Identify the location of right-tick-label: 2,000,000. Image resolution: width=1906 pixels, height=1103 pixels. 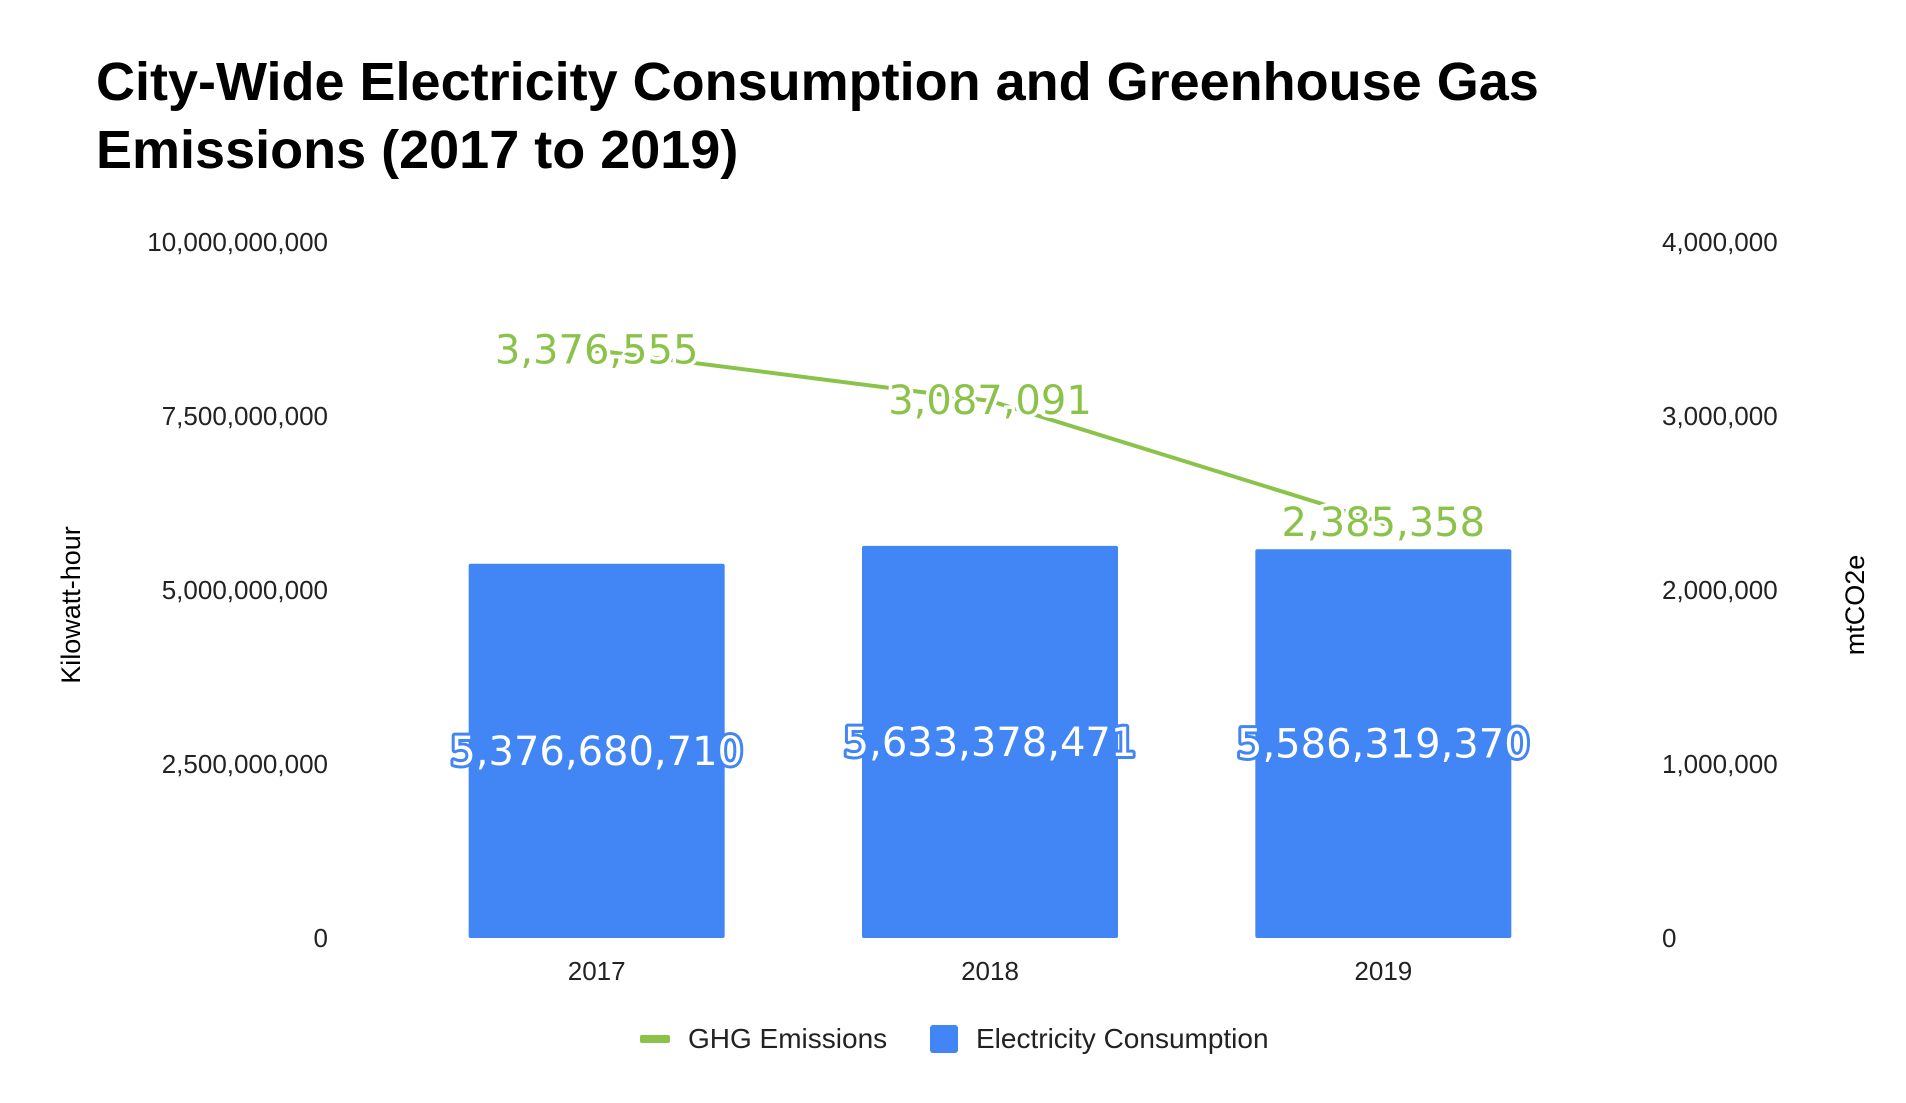
(1720, 590).